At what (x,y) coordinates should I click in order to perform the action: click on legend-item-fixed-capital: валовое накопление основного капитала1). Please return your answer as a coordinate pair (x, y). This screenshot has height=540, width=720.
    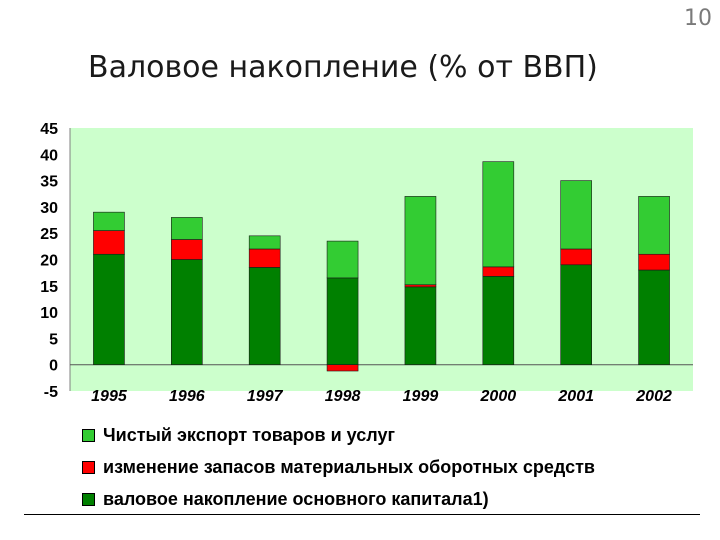
    Looking at the image, I should click on (338, 499).